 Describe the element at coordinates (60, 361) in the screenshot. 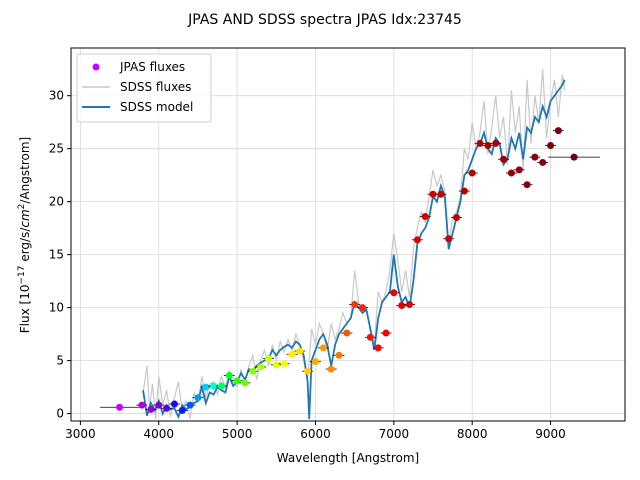

I see `y-tick-label: 5` at that location.